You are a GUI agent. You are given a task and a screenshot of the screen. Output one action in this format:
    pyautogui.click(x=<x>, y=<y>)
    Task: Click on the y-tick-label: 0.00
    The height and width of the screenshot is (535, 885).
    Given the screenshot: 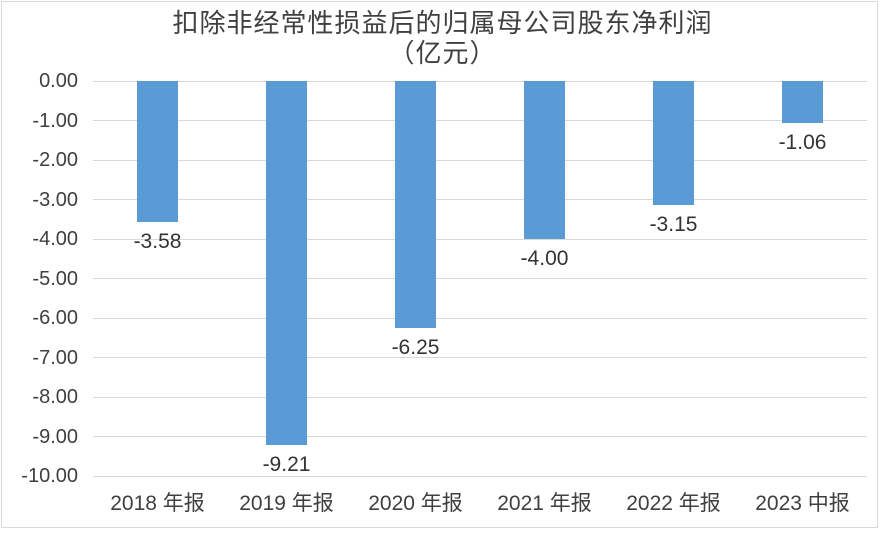 What is the action you would take?
    pyautogui.click(x=58, y=81)
    